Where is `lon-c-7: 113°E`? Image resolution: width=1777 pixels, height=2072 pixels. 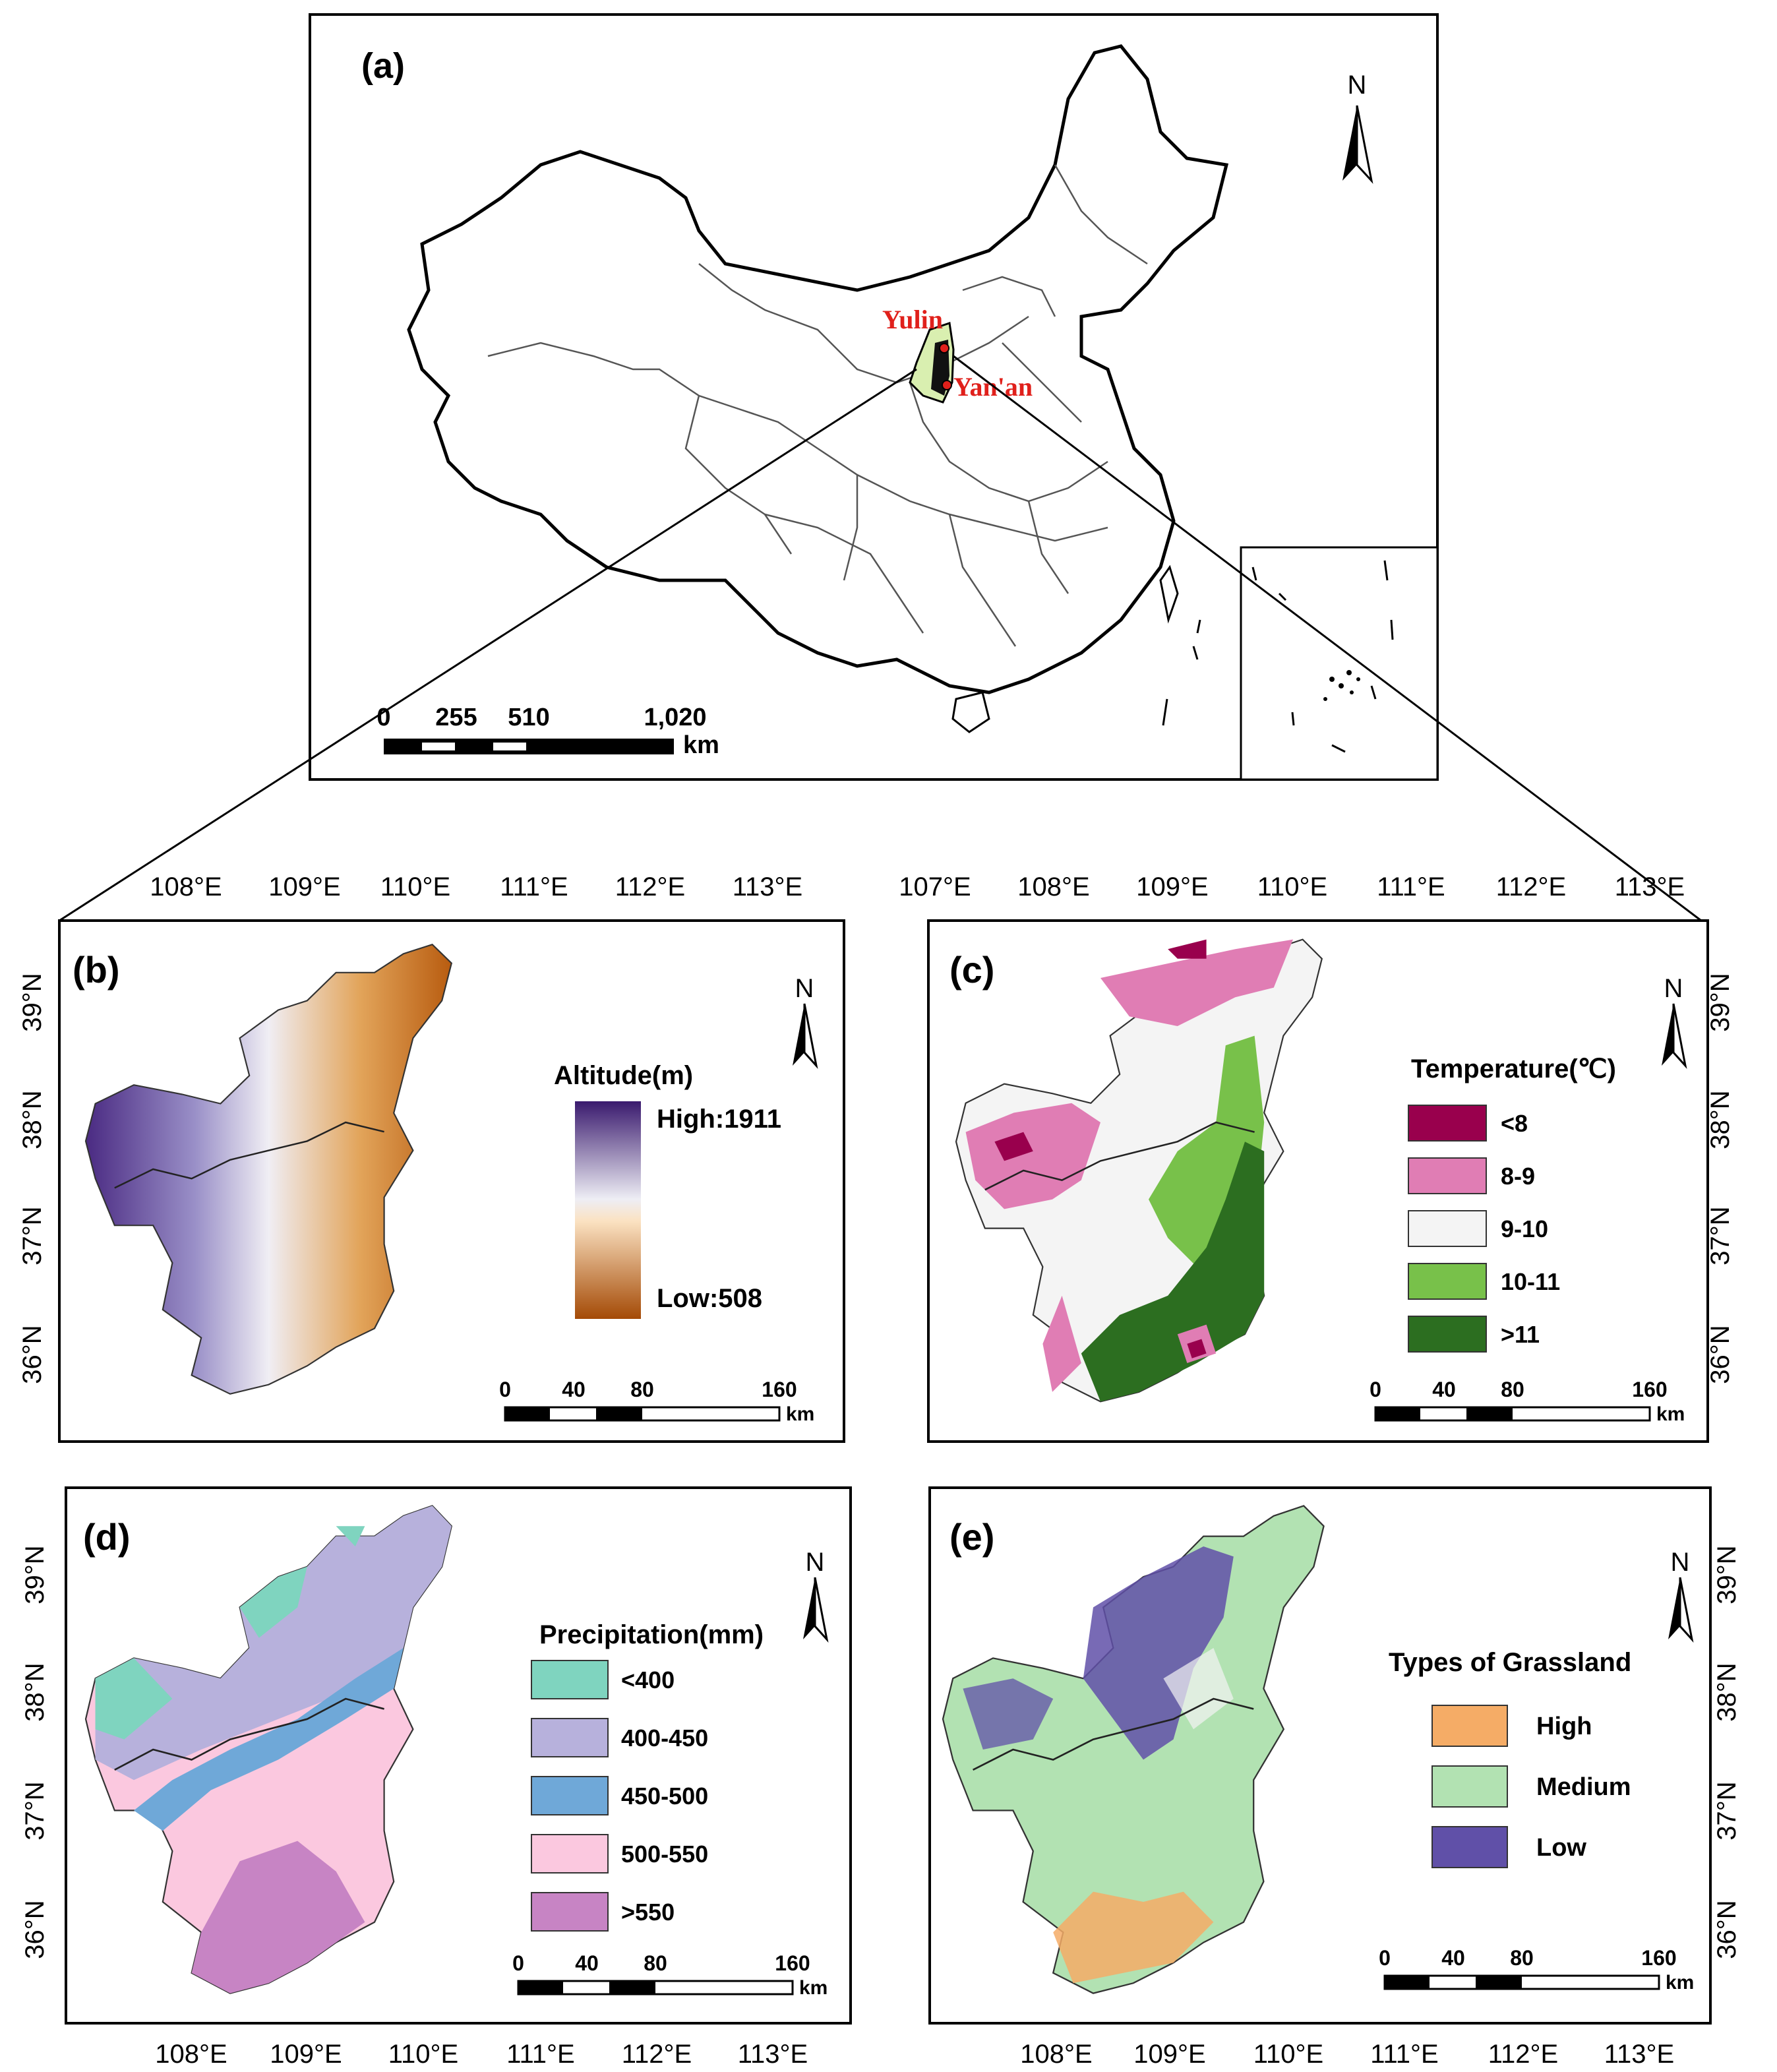 lon-c-7: 113°E is located at coordinates (1650, 886).